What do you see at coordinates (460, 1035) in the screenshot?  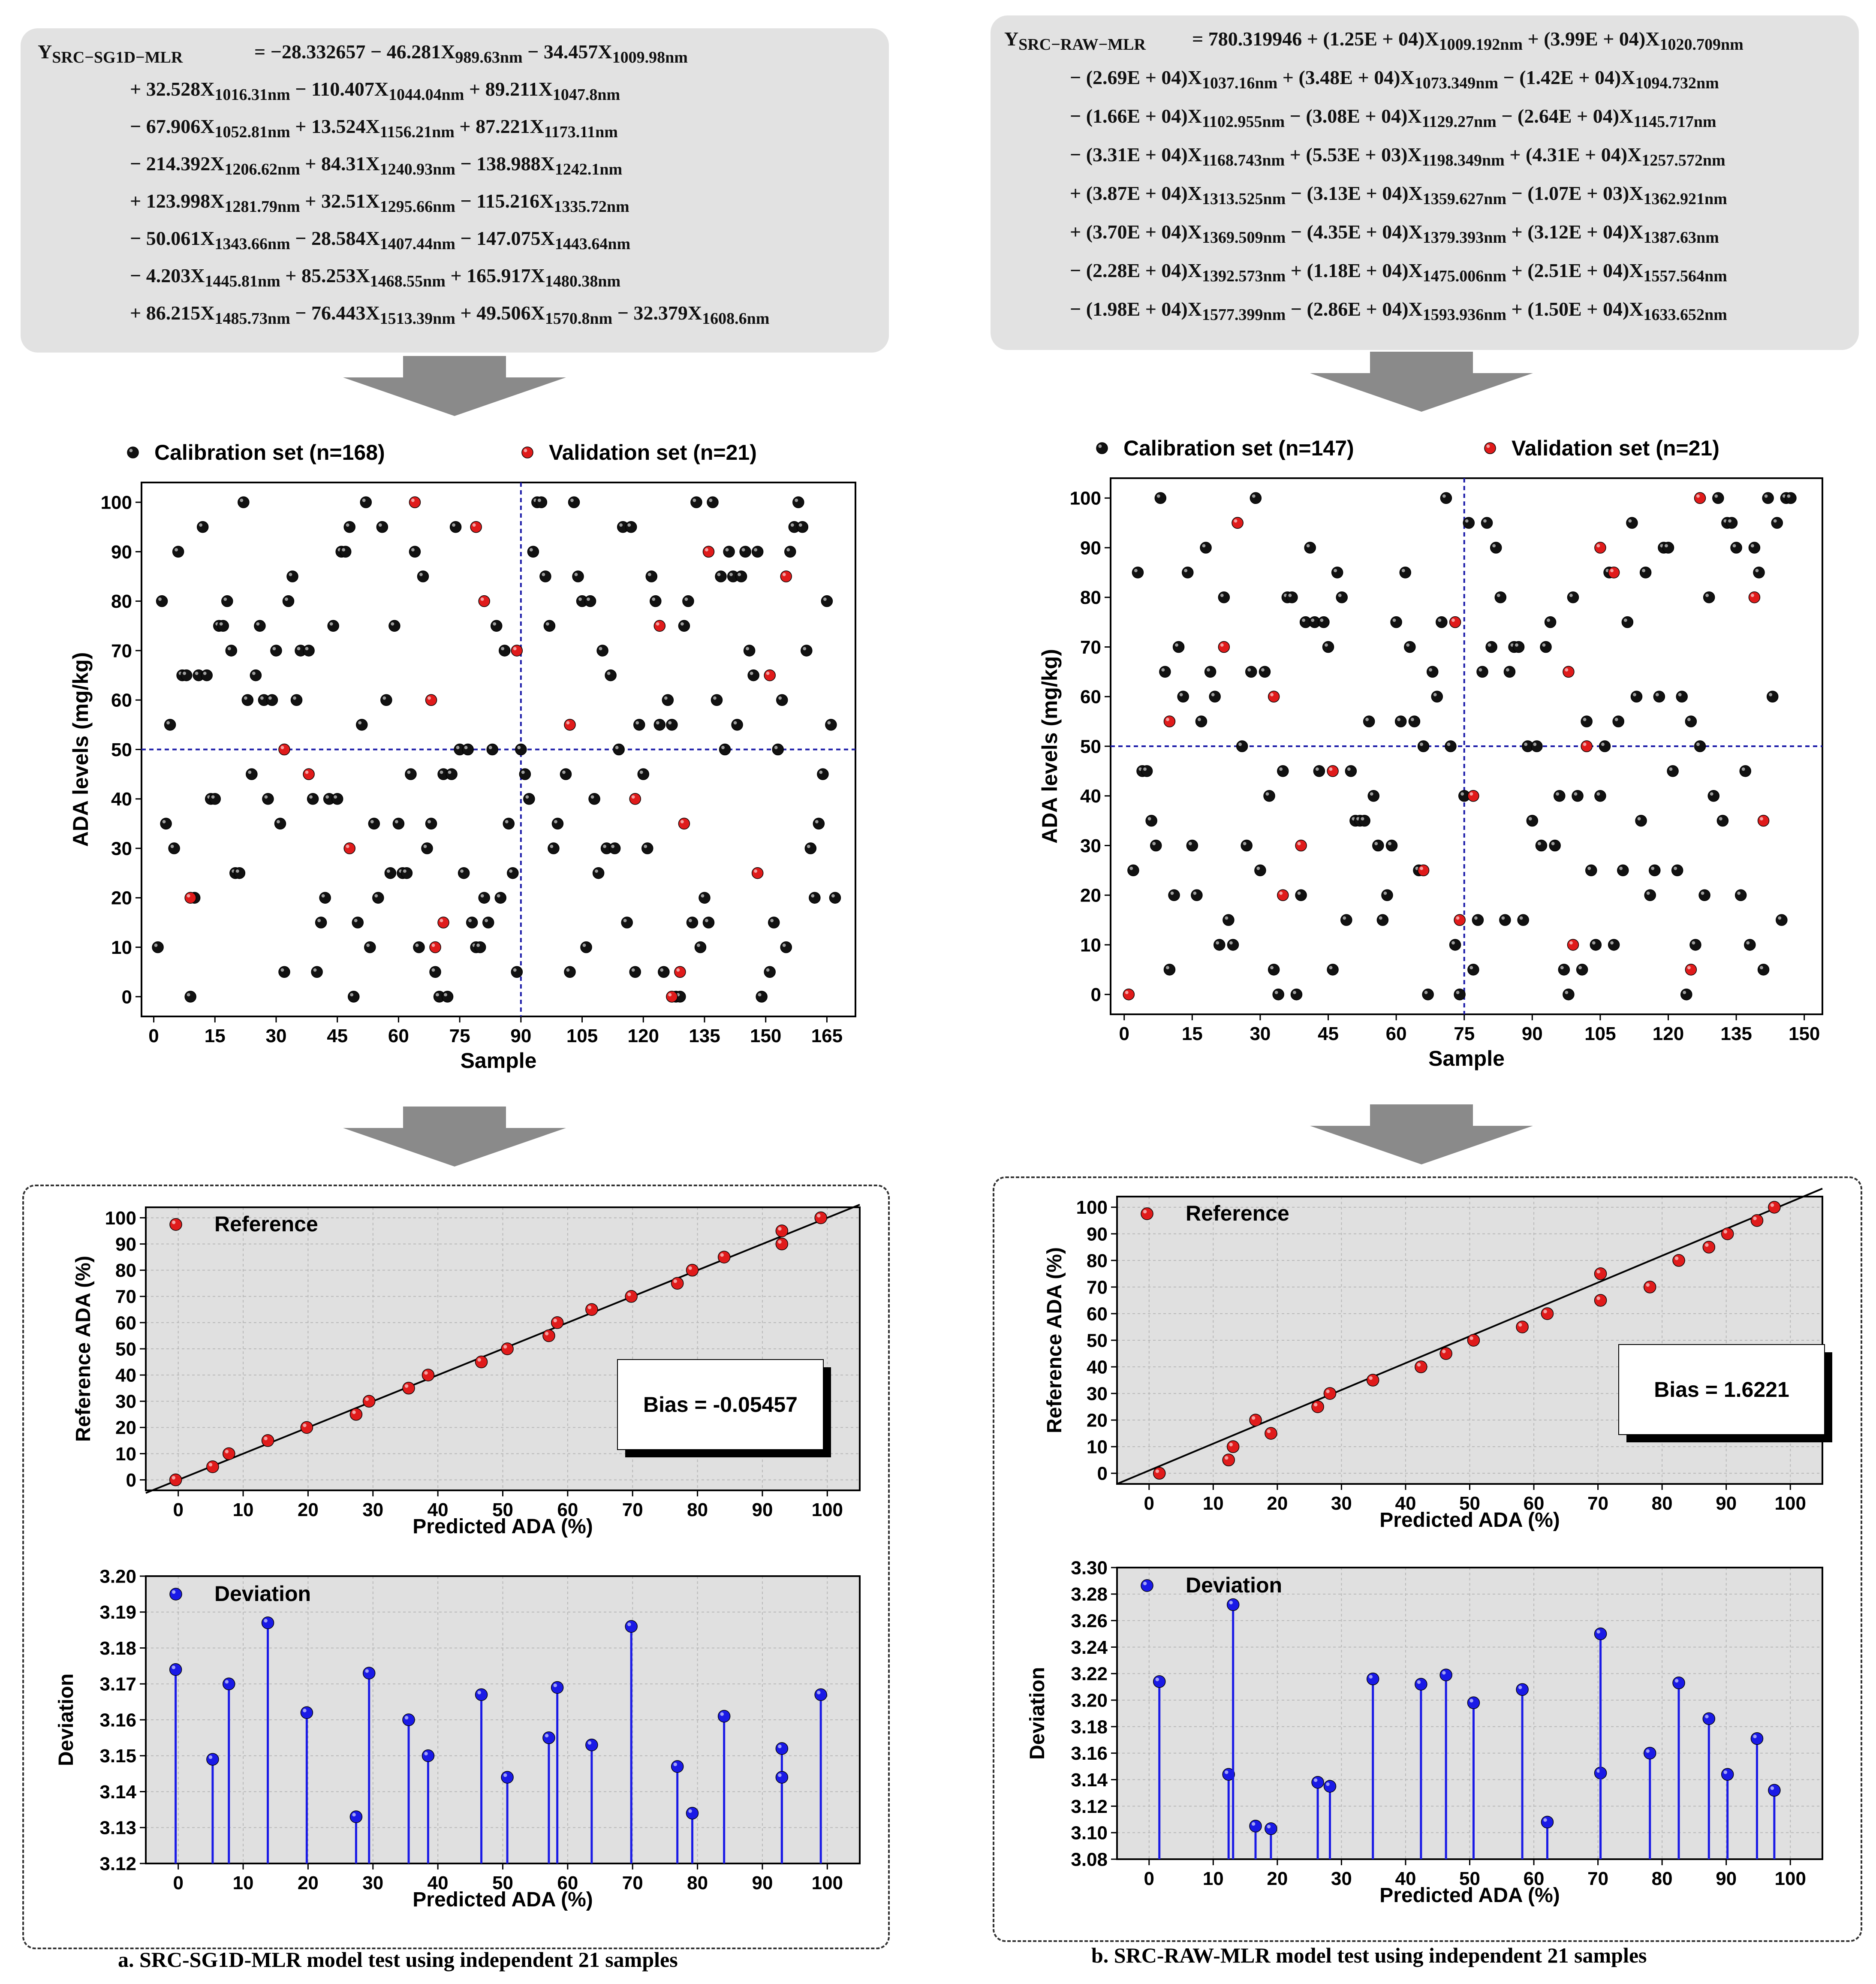 I see `x-tick-label: 75` at bounding box center [460, 1035].